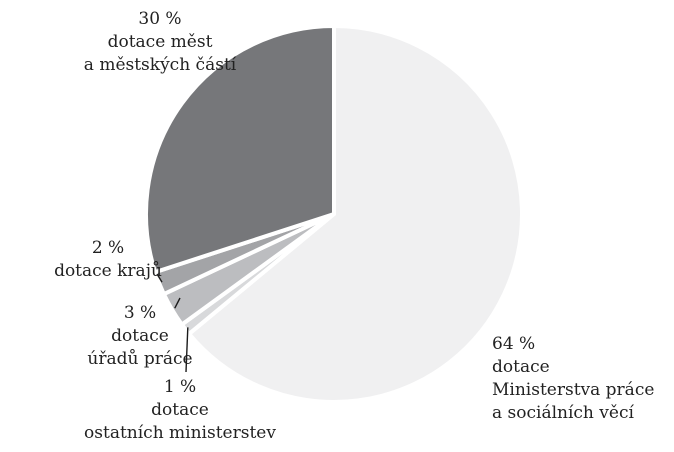 Image resolution: width=674 pixels, height=452 pixels. I want to click on slice-label-2-line-1: dotace, so click(140, 336).